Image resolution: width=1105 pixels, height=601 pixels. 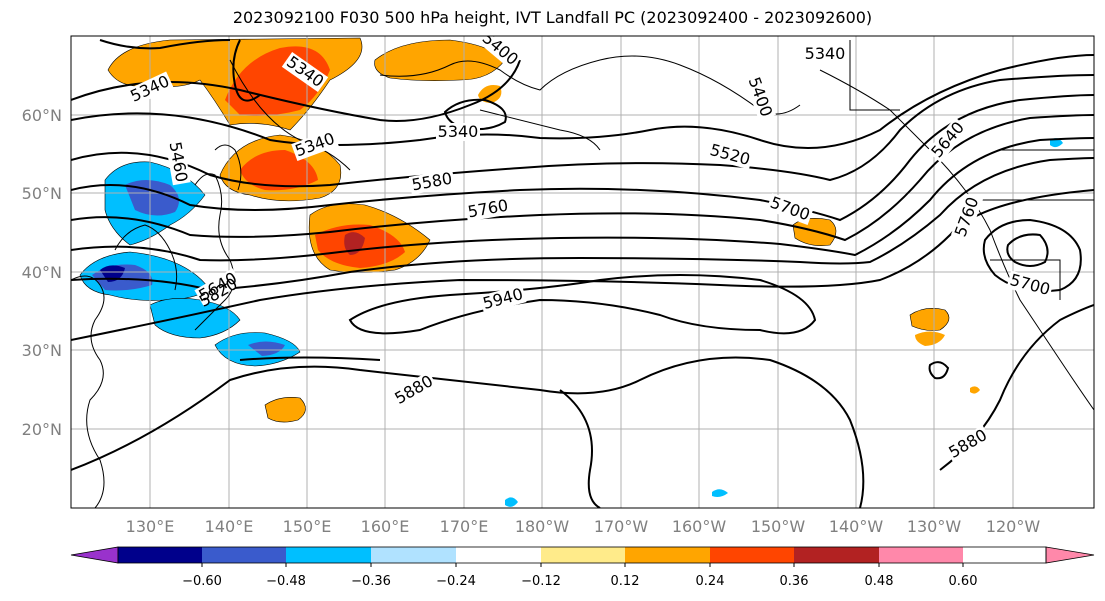 I want to click on latitude-tick-label: 30°N, so click(x=42, y=350).